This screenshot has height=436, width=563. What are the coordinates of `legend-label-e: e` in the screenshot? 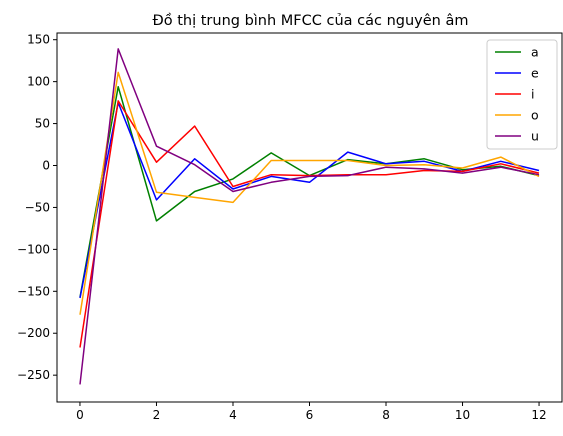 It's located at (535, 73).